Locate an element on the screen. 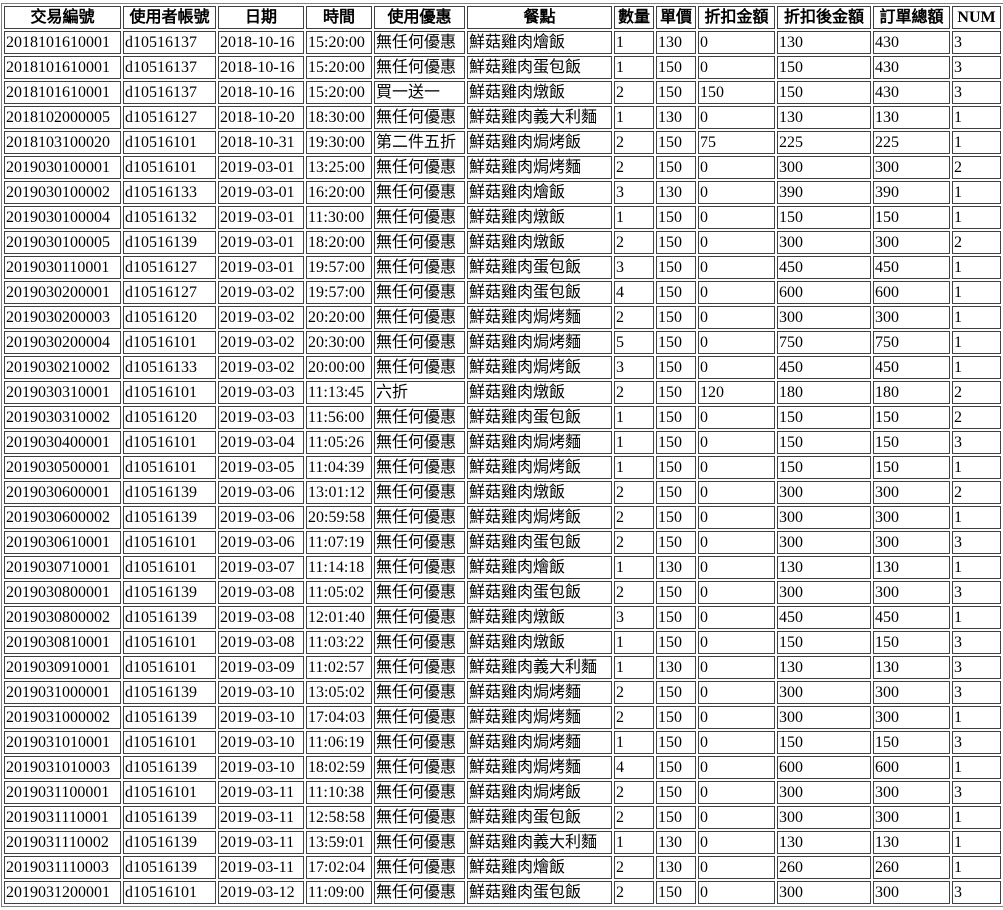 The height and width of the screenshot is (910, 1003). cell-user-account: d10516120 is located at coordinates (169, 417).